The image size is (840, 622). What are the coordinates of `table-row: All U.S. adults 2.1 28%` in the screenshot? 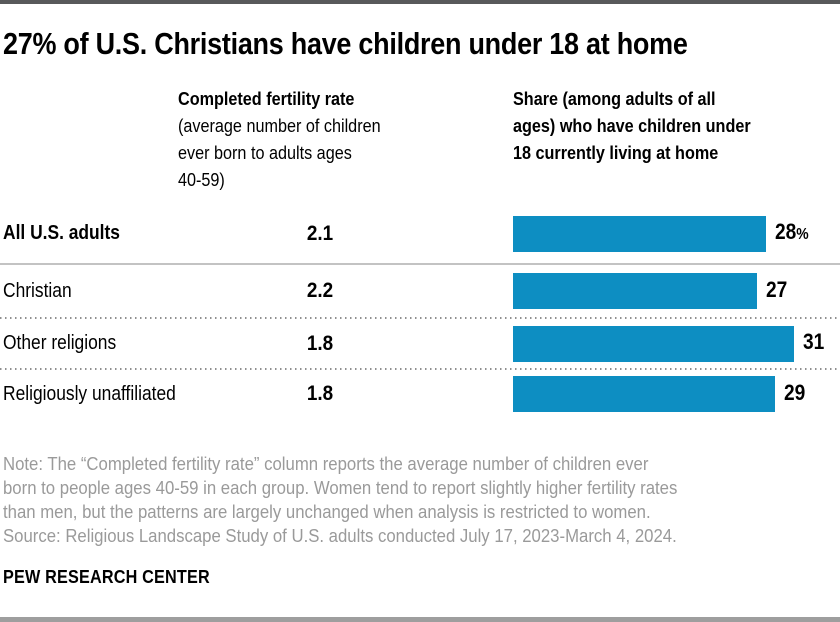 It's located at (420, 233).